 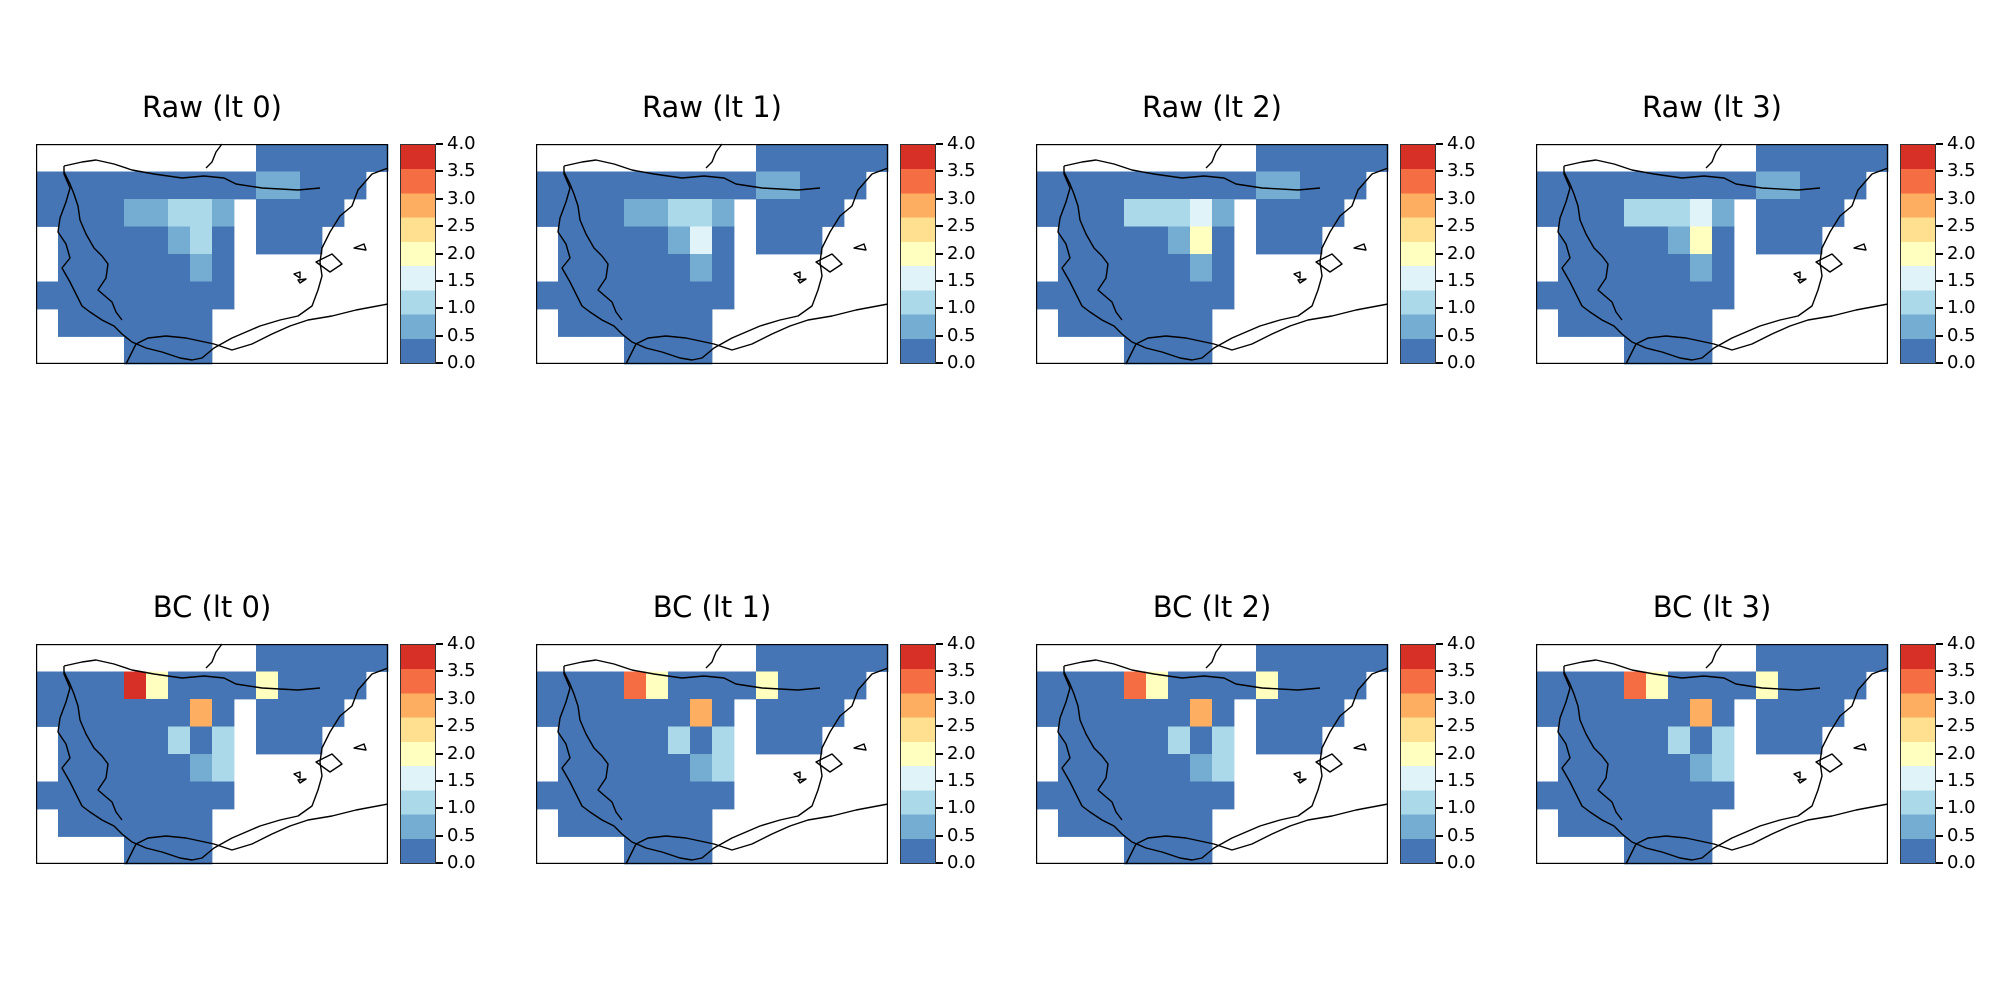 What do you see at coordinates (593, 746) in the screenshot?
I see `country-border` at bounding box center [593, 746].